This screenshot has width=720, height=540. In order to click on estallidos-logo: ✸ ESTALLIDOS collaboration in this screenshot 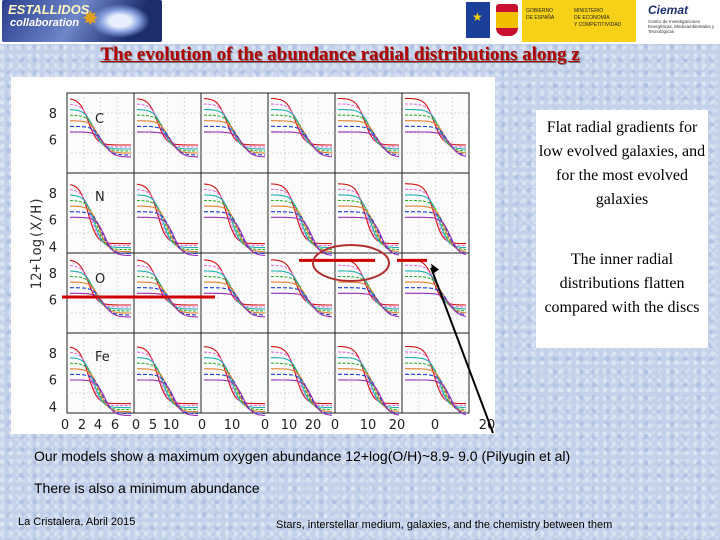, I will do `click(82, 21)`.